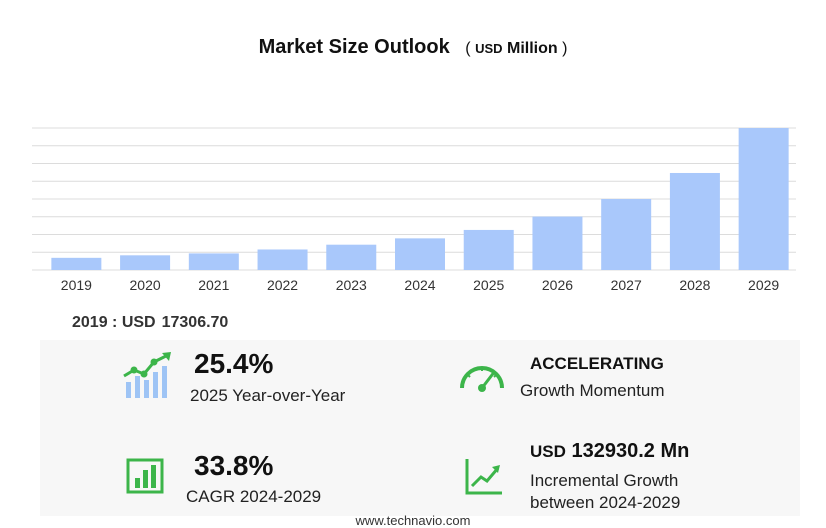  I want to click on footer-url: www.technavio.com, so click(413, 520).